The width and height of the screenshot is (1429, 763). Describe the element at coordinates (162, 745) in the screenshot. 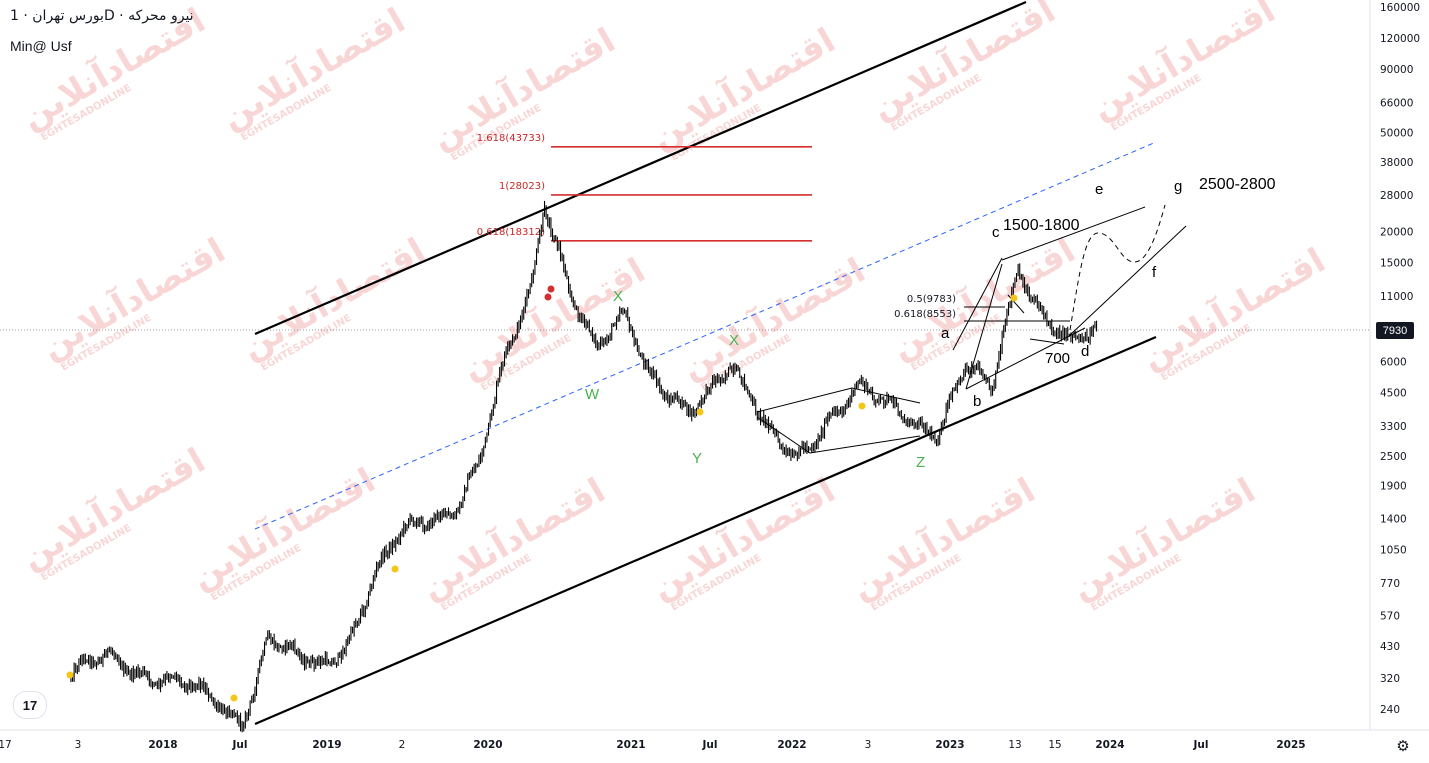

I see `time-tick-label: 2018` at that location.